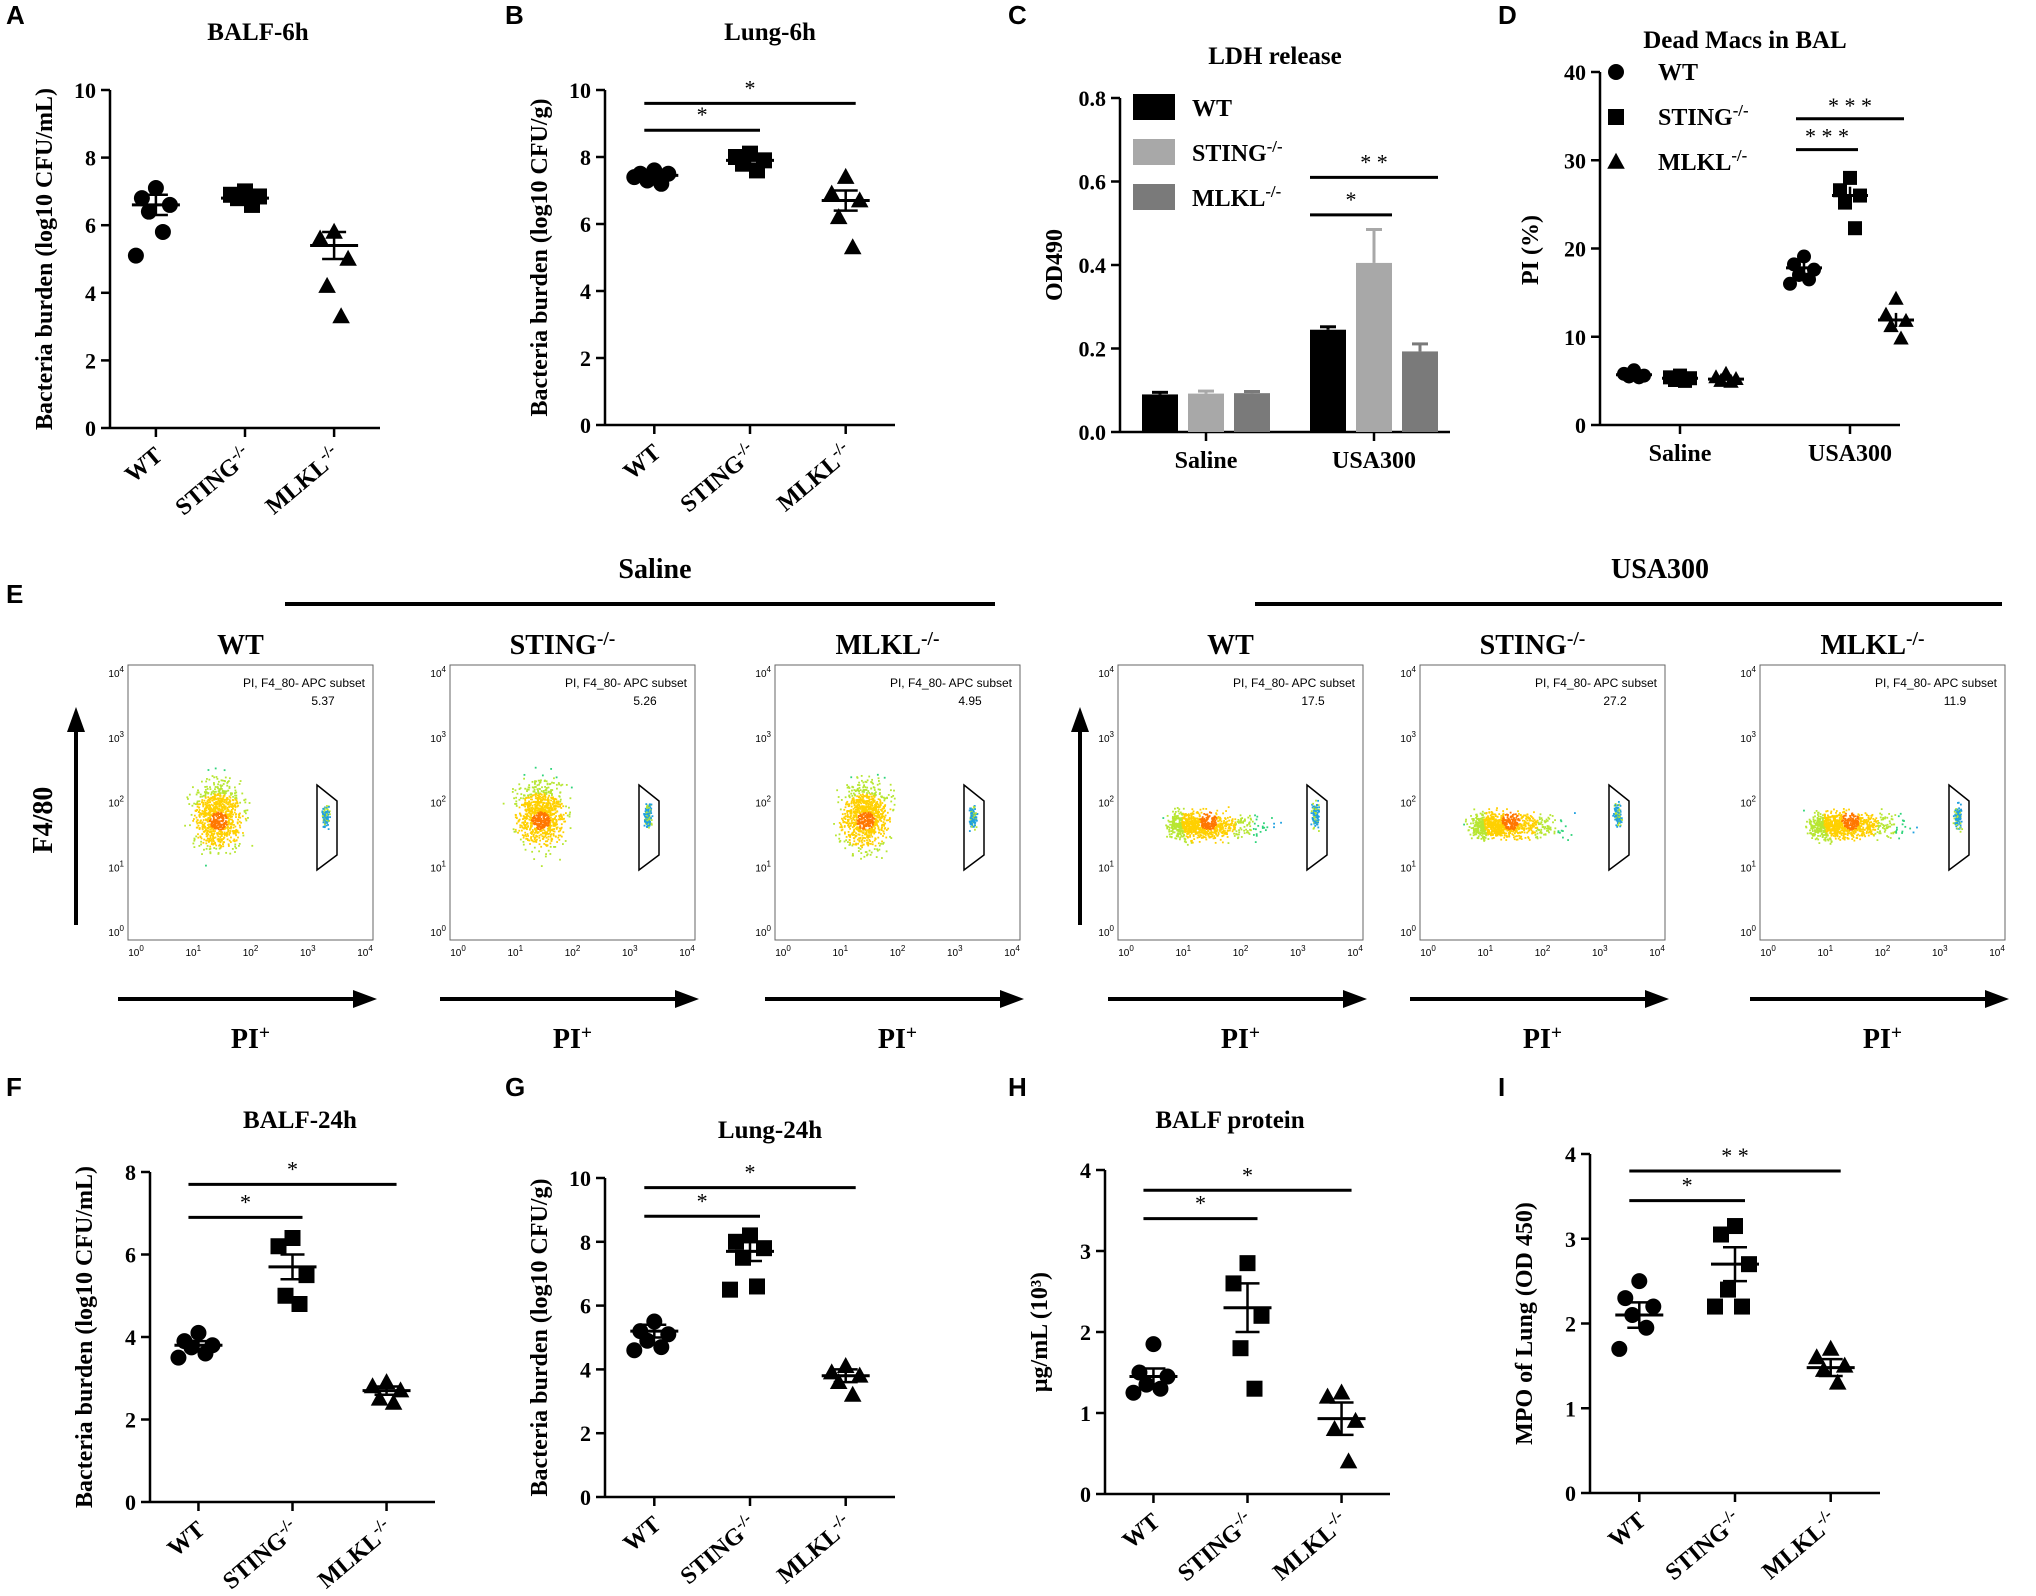 The width and height of the screenshot is (2036, 1596). I want to click on x-decade-label: 102, so click(898, 951).